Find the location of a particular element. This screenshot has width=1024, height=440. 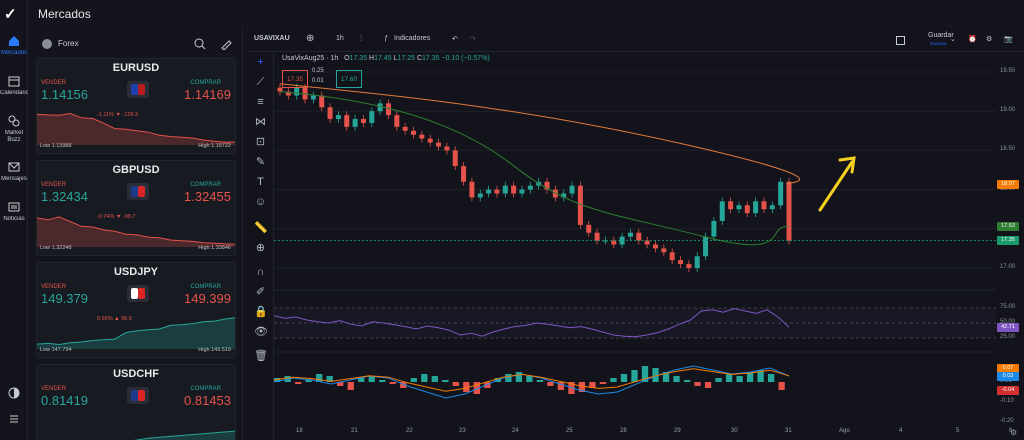

nav-market-buzz-label: Market Buzz is located at coordinates (14, 136).